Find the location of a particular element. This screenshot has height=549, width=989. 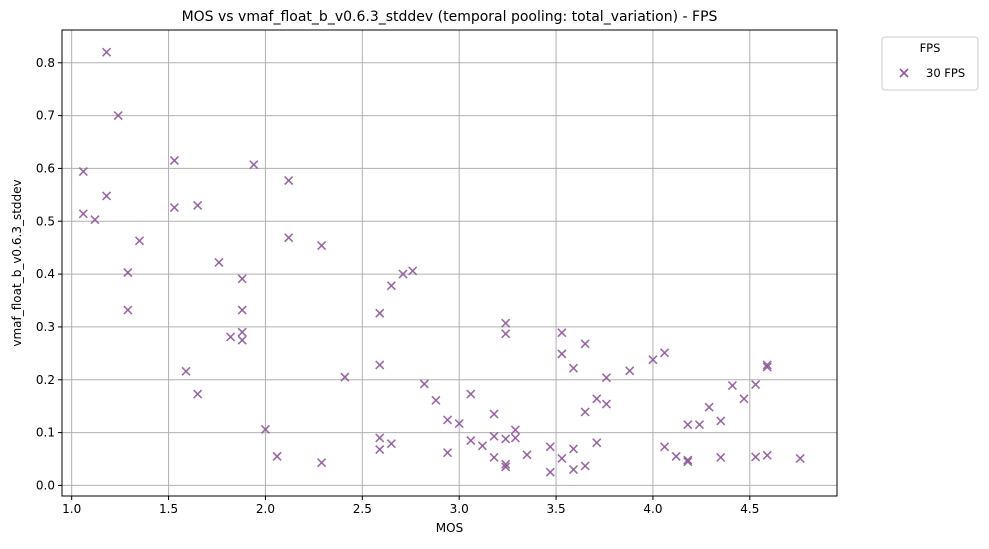

y-tick-label: 0.8 is located at coordinates (45, 63).